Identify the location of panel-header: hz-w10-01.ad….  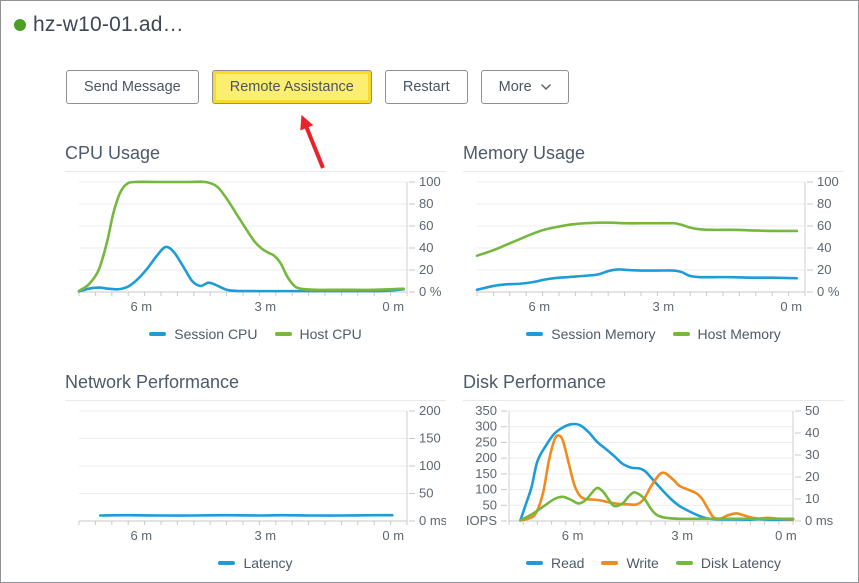
(99, 25).